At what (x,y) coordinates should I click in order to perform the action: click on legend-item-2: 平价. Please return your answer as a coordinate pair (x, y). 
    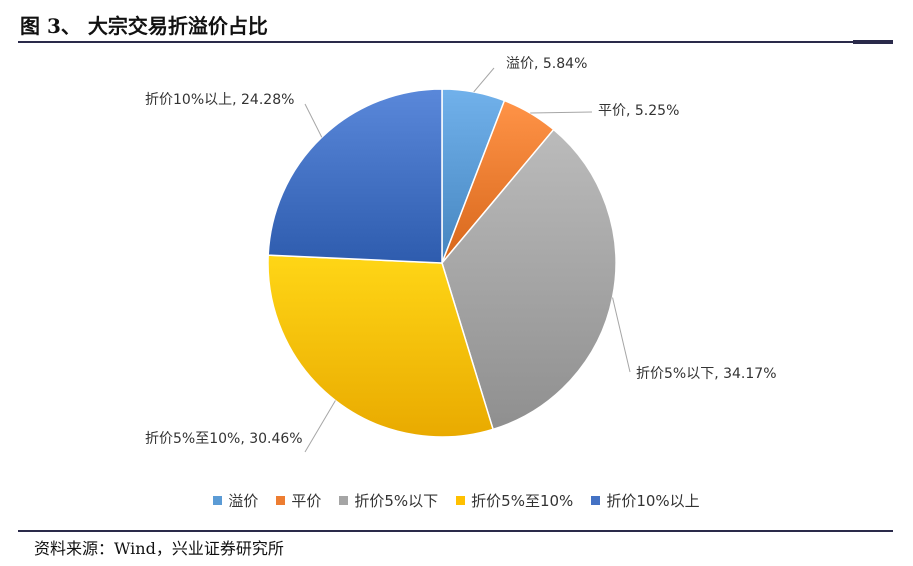
    Looking at the image, I should click on (298, 500).